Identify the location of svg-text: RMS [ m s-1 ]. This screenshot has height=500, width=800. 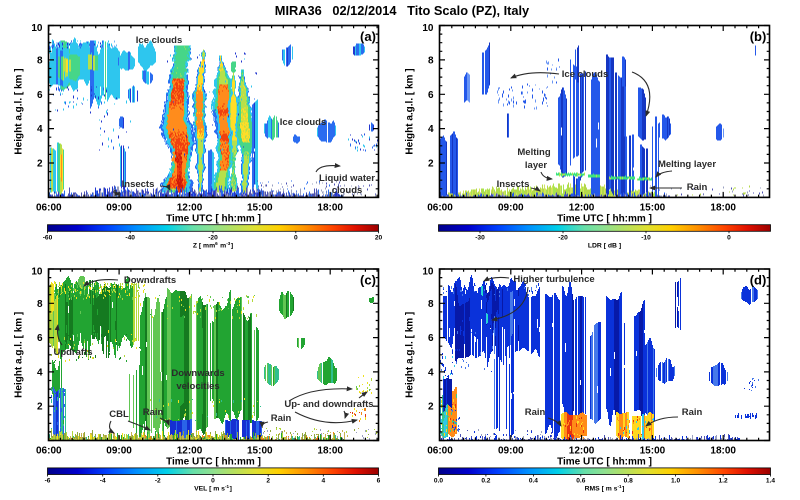
(605, 488).